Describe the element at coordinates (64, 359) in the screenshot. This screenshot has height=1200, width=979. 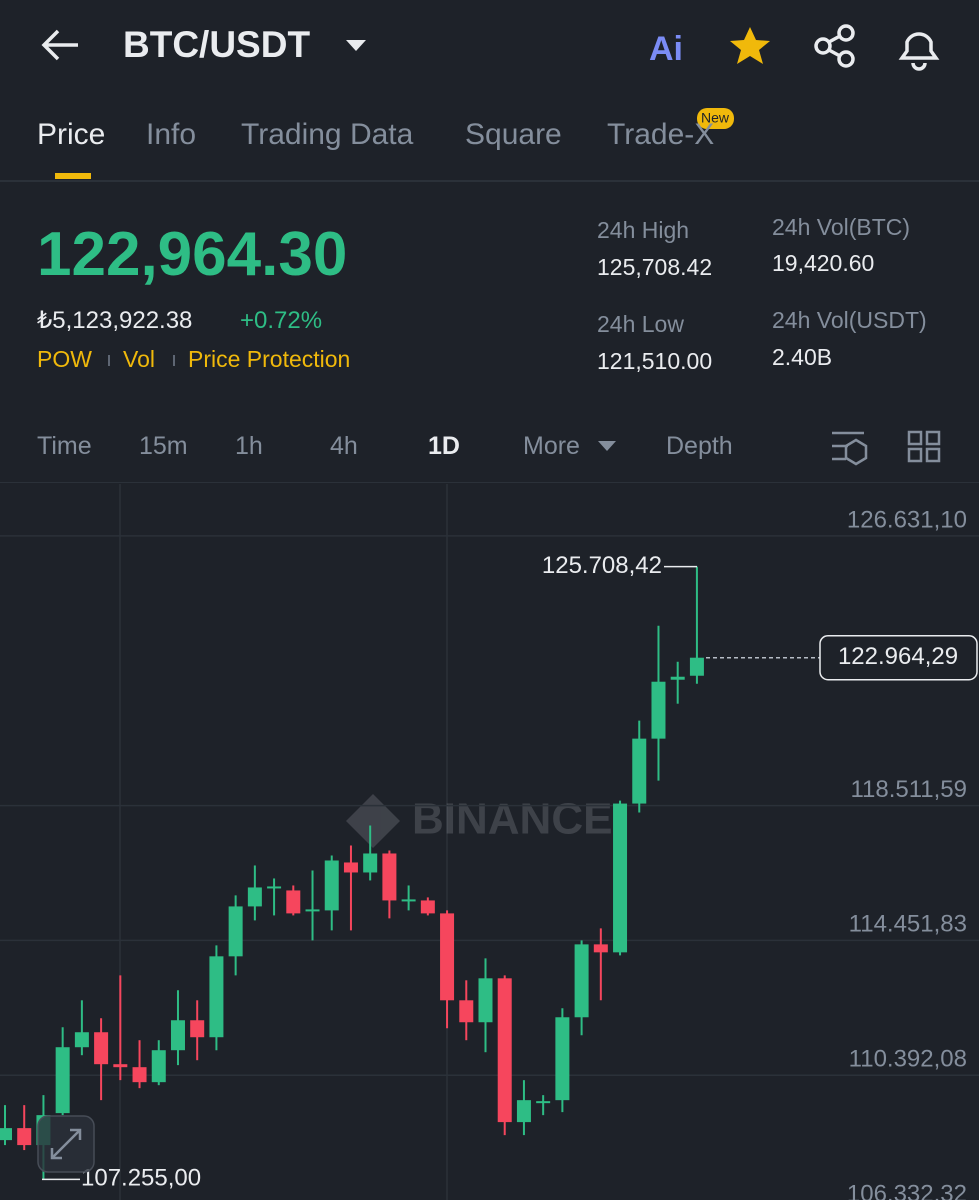
I see `tag: POW` at that location.